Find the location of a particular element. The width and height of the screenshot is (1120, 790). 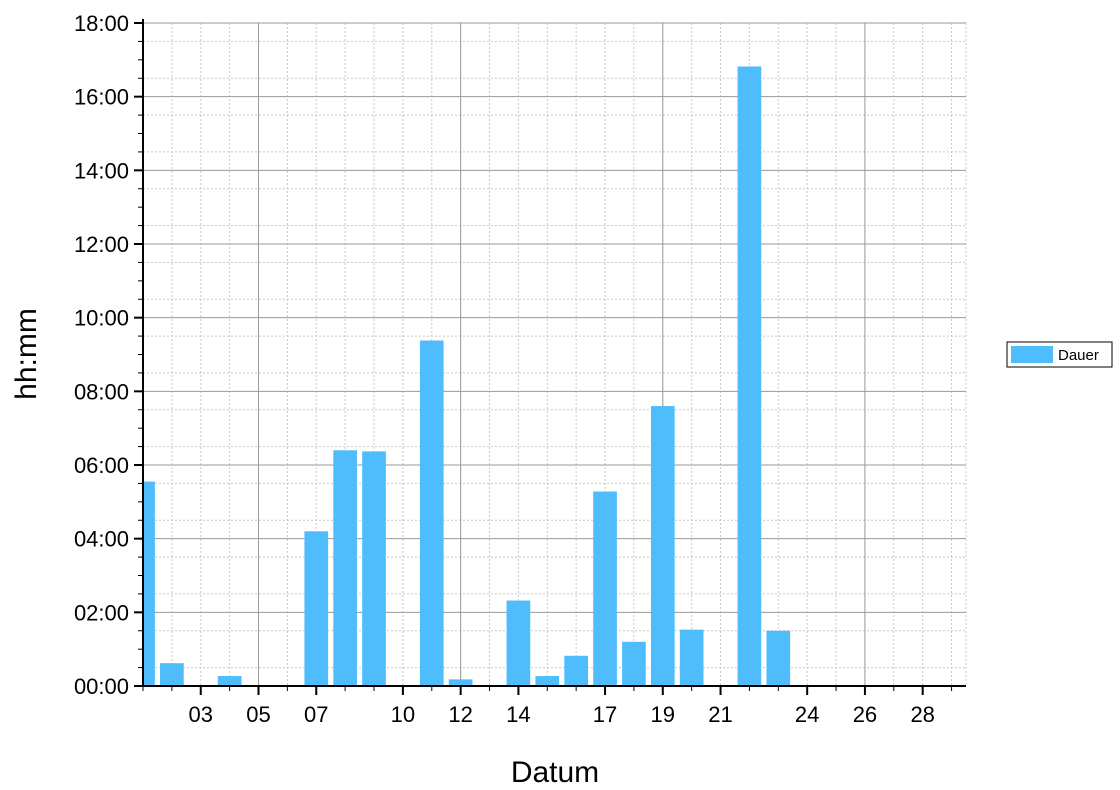

x-tick-label: 19 is located at coordinates (663, 714).